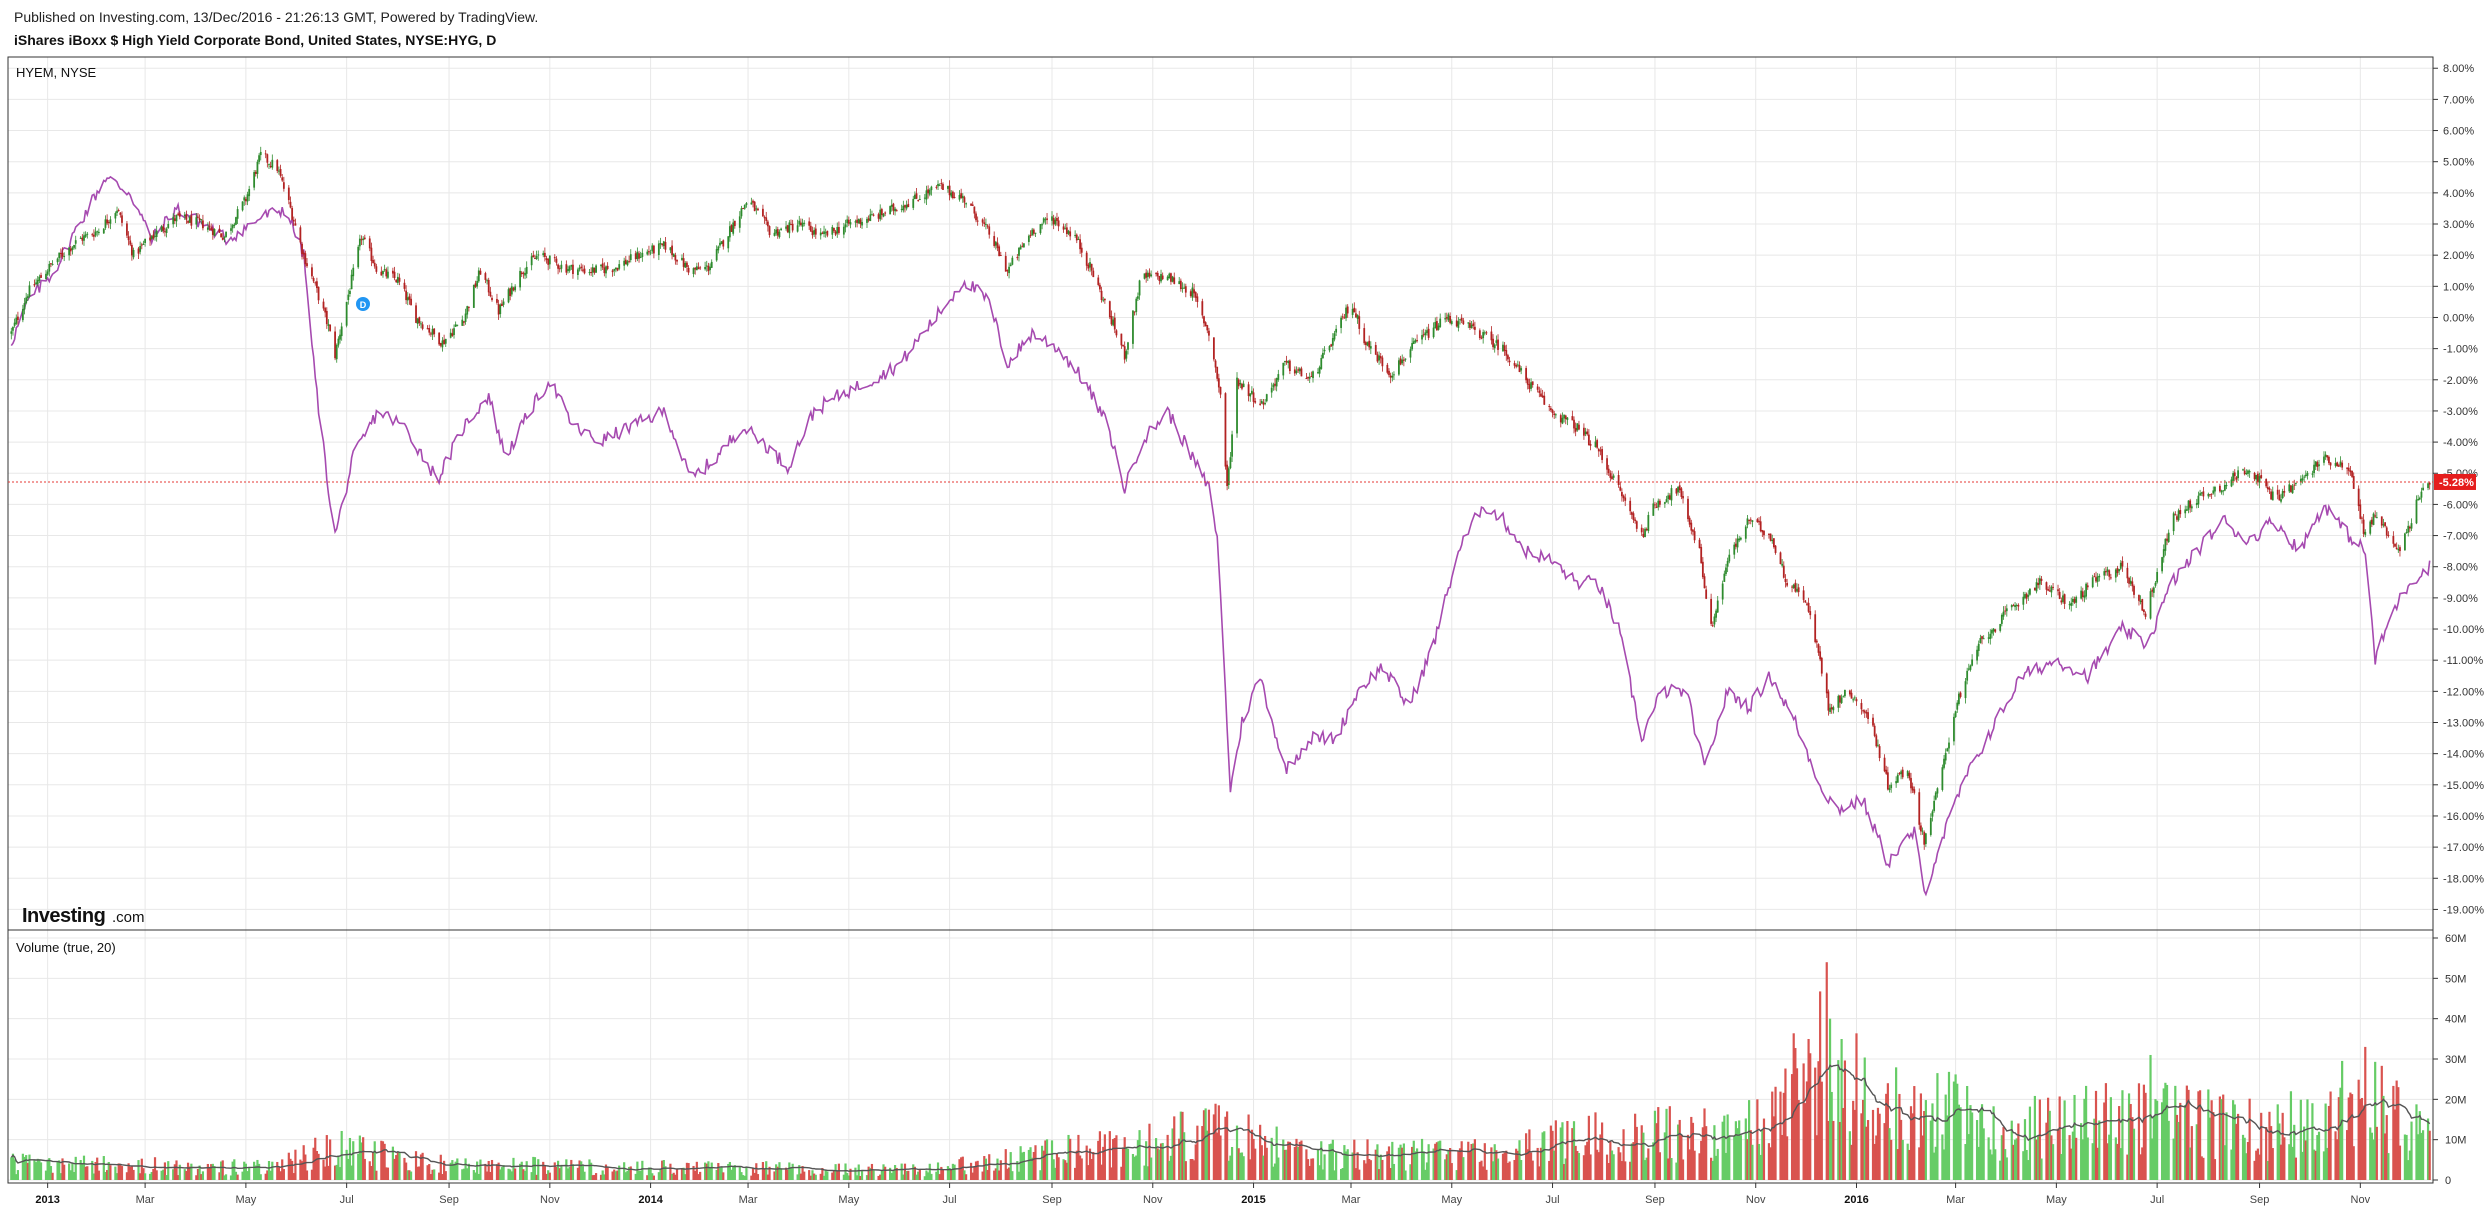 This screenshot has height=1219, width=2487. I want to click on volume-tick-label: 10M, so click(2455, 1141).